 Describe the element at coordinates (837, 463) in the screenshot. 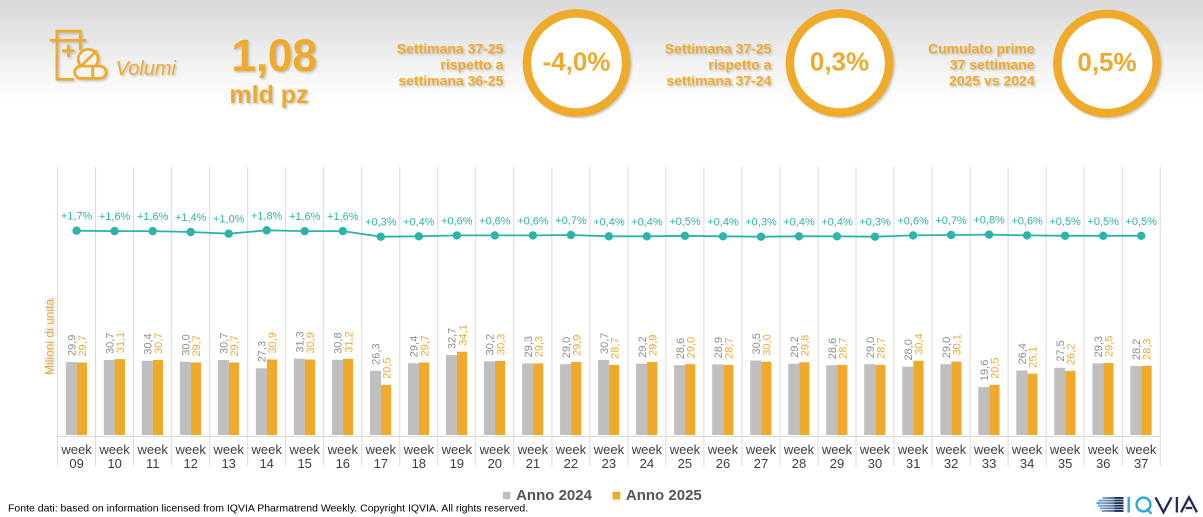

I see `svg-text: 29` at that location.